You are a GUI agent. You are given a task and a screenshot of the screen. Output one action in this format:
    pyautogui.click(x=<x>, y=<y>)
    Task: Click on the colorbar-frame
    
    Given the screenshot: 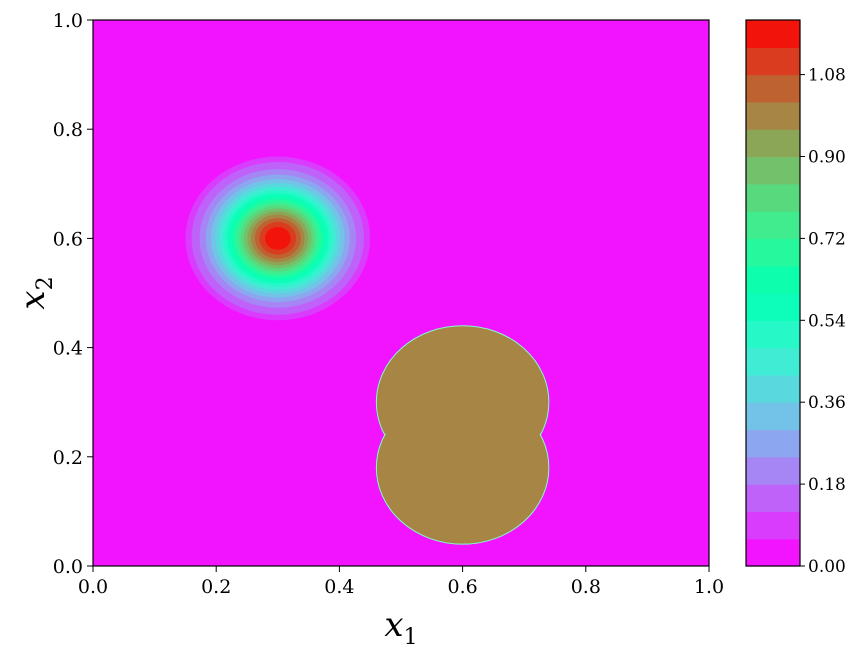 What is the action you would take?
    pyautogui.click(x=773, y=293)
    